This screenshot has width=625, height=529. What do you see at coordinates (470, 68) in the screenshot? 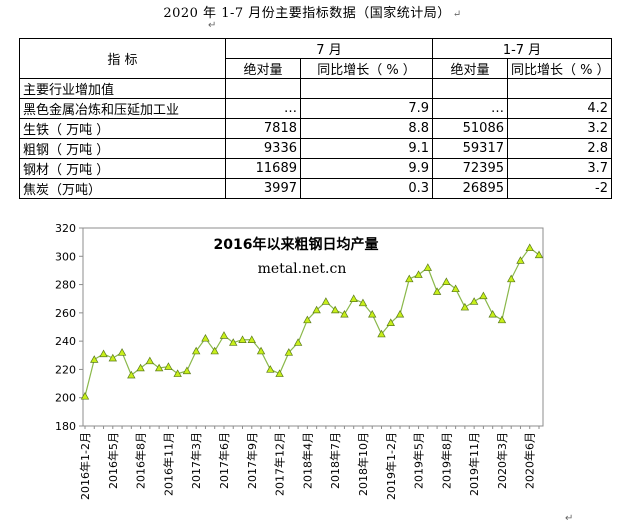
I see `header-ytd-abs: 绝对量` at bounding box center [470, 68].